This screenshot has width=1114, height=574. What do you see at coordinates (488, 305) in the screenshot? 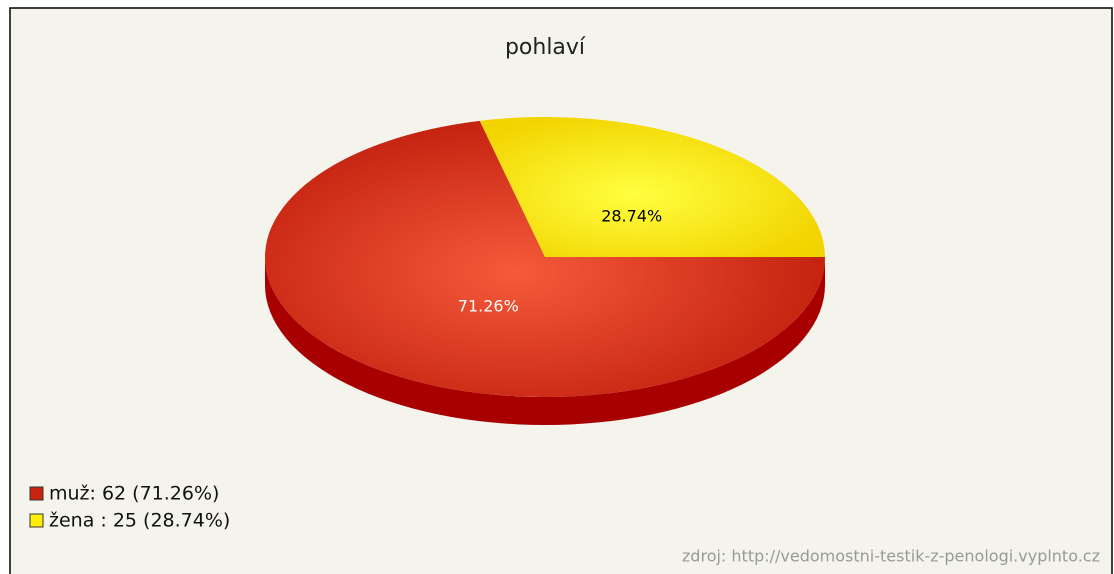
I see `slice-label: 71.26%` at bounding box center [488, 305].